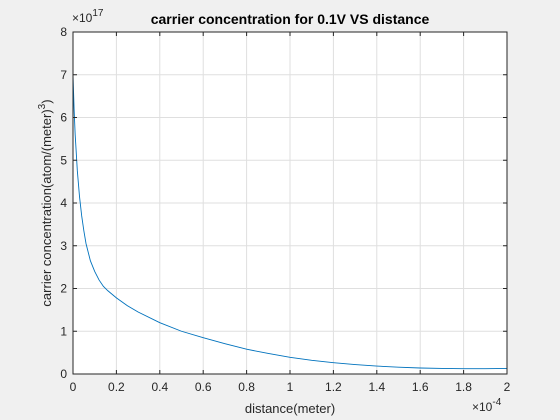 The width and height of the screenshot is (560, 420). What do you see at coordinates (63, 118) in the screenshot?
I see `y-tick-label: 6` at bounding box center [63, 118].